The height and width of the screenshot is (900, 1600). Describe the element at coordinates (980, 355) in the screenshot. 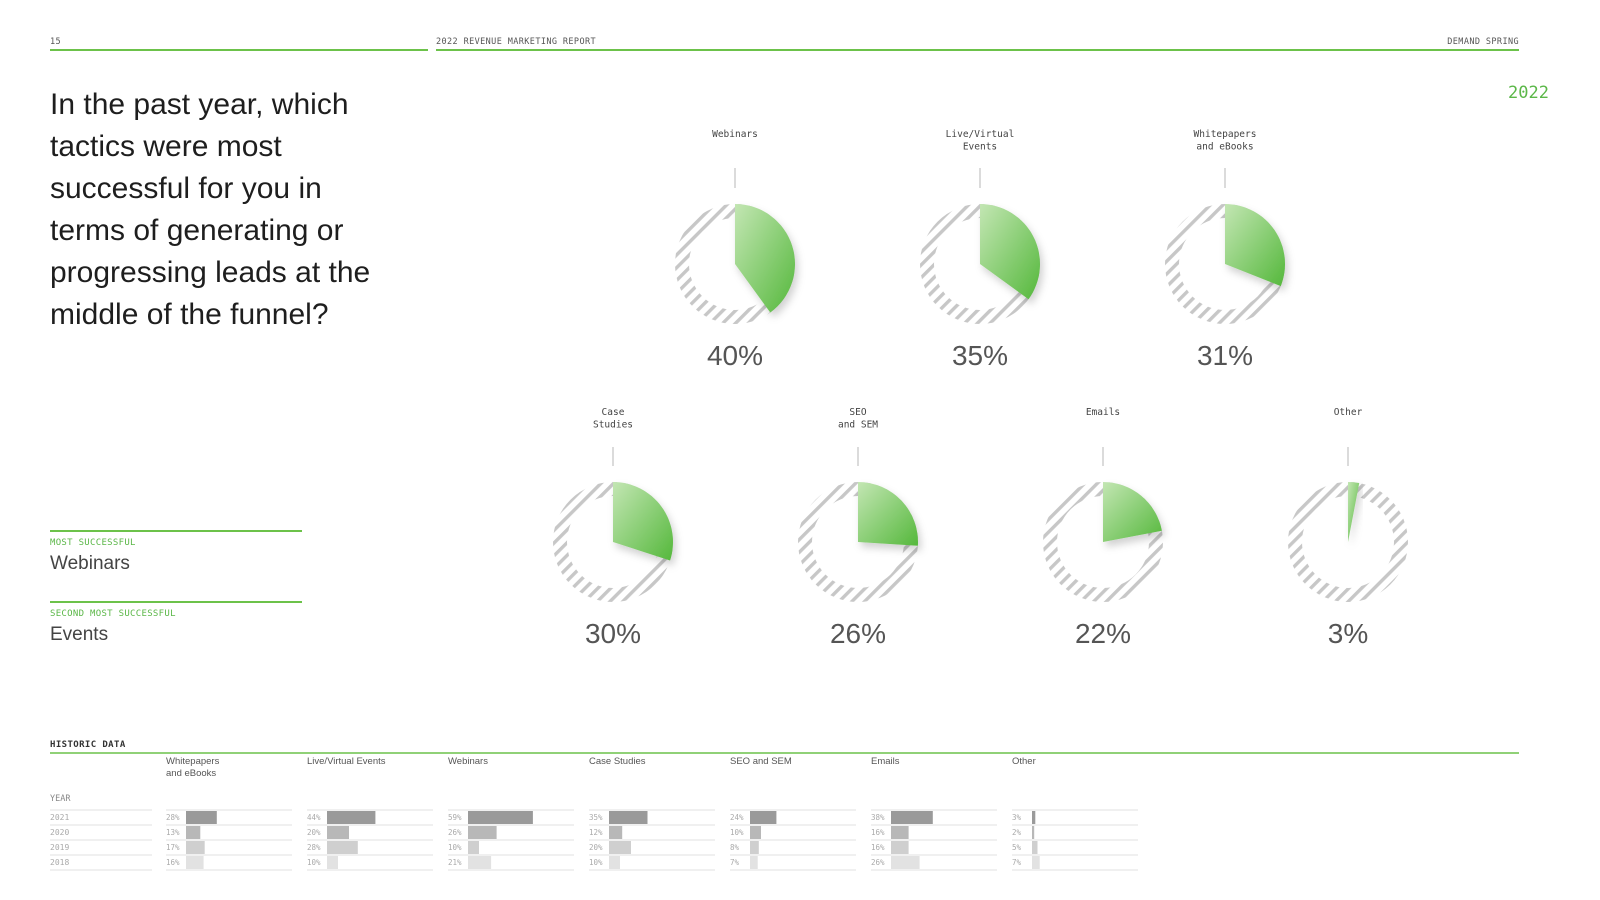

I see `pie-percent: 35%` at that location.